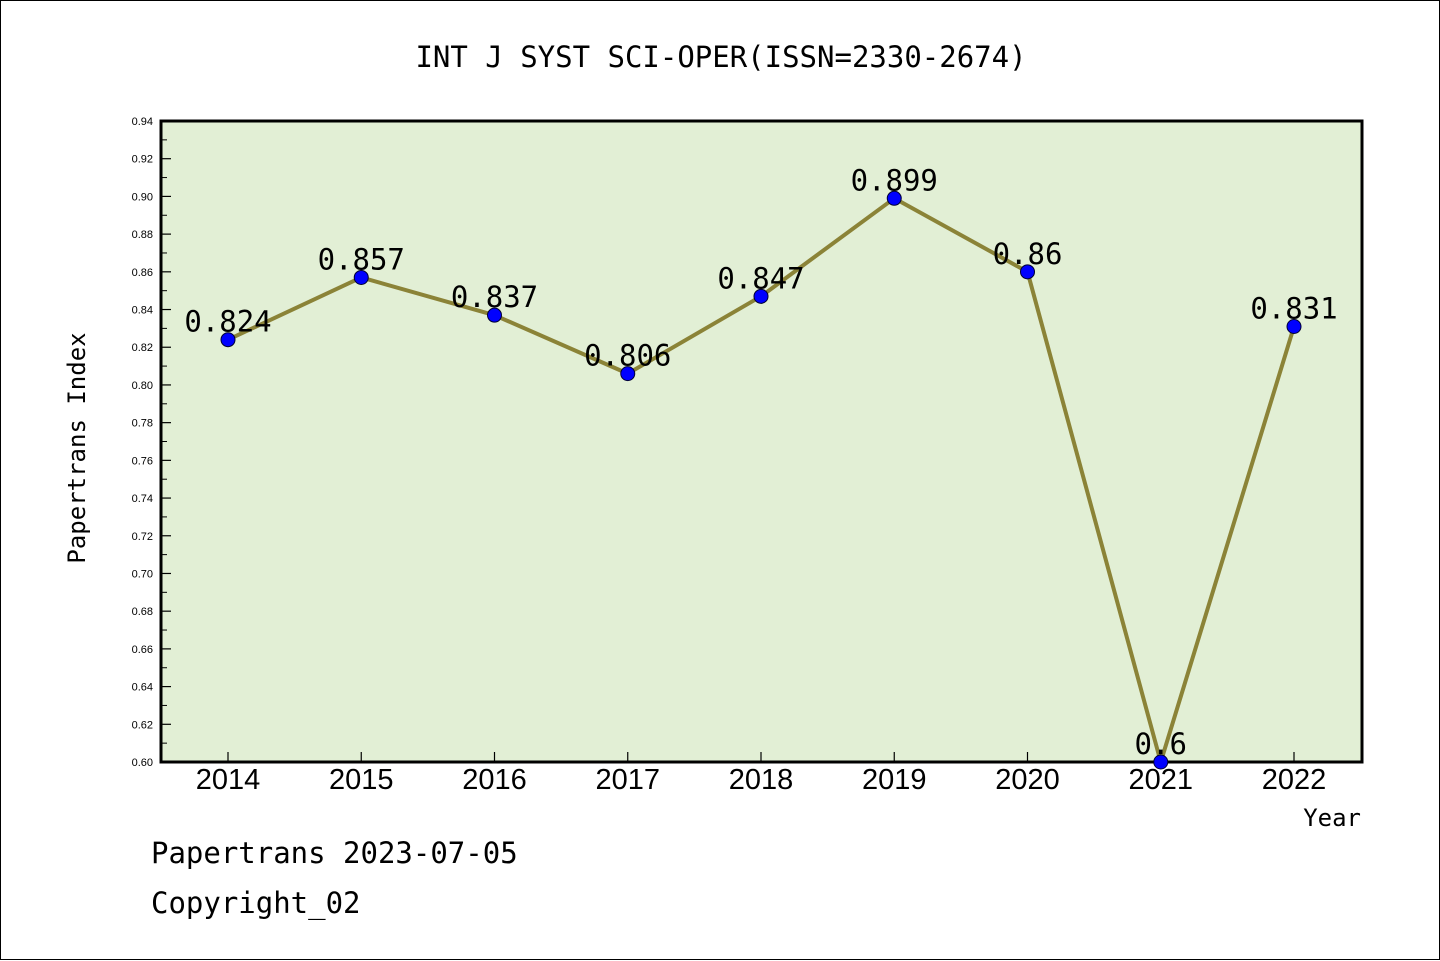 The image size is (1440, 961). What do you see at coordinates (334, 853) in the screenshot?
I see `footer-date: Papertrans 2023-07-05` at bounding box center [334, 853].